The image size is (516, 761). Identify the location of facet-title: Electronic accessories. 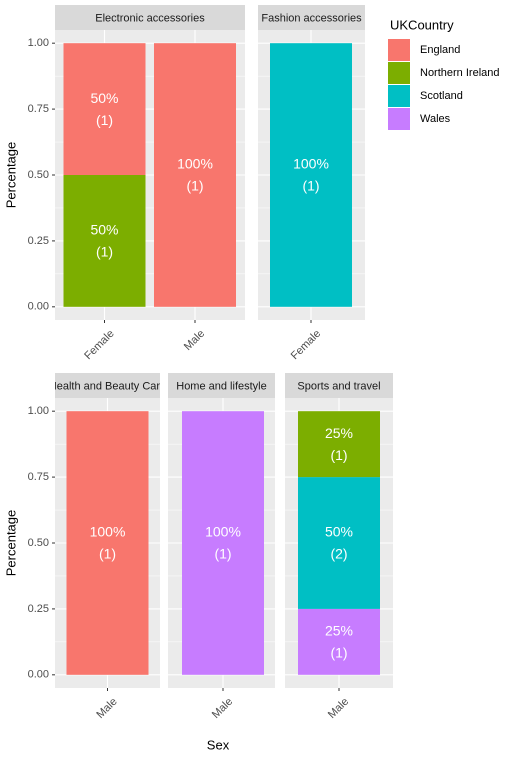
(150, 18).